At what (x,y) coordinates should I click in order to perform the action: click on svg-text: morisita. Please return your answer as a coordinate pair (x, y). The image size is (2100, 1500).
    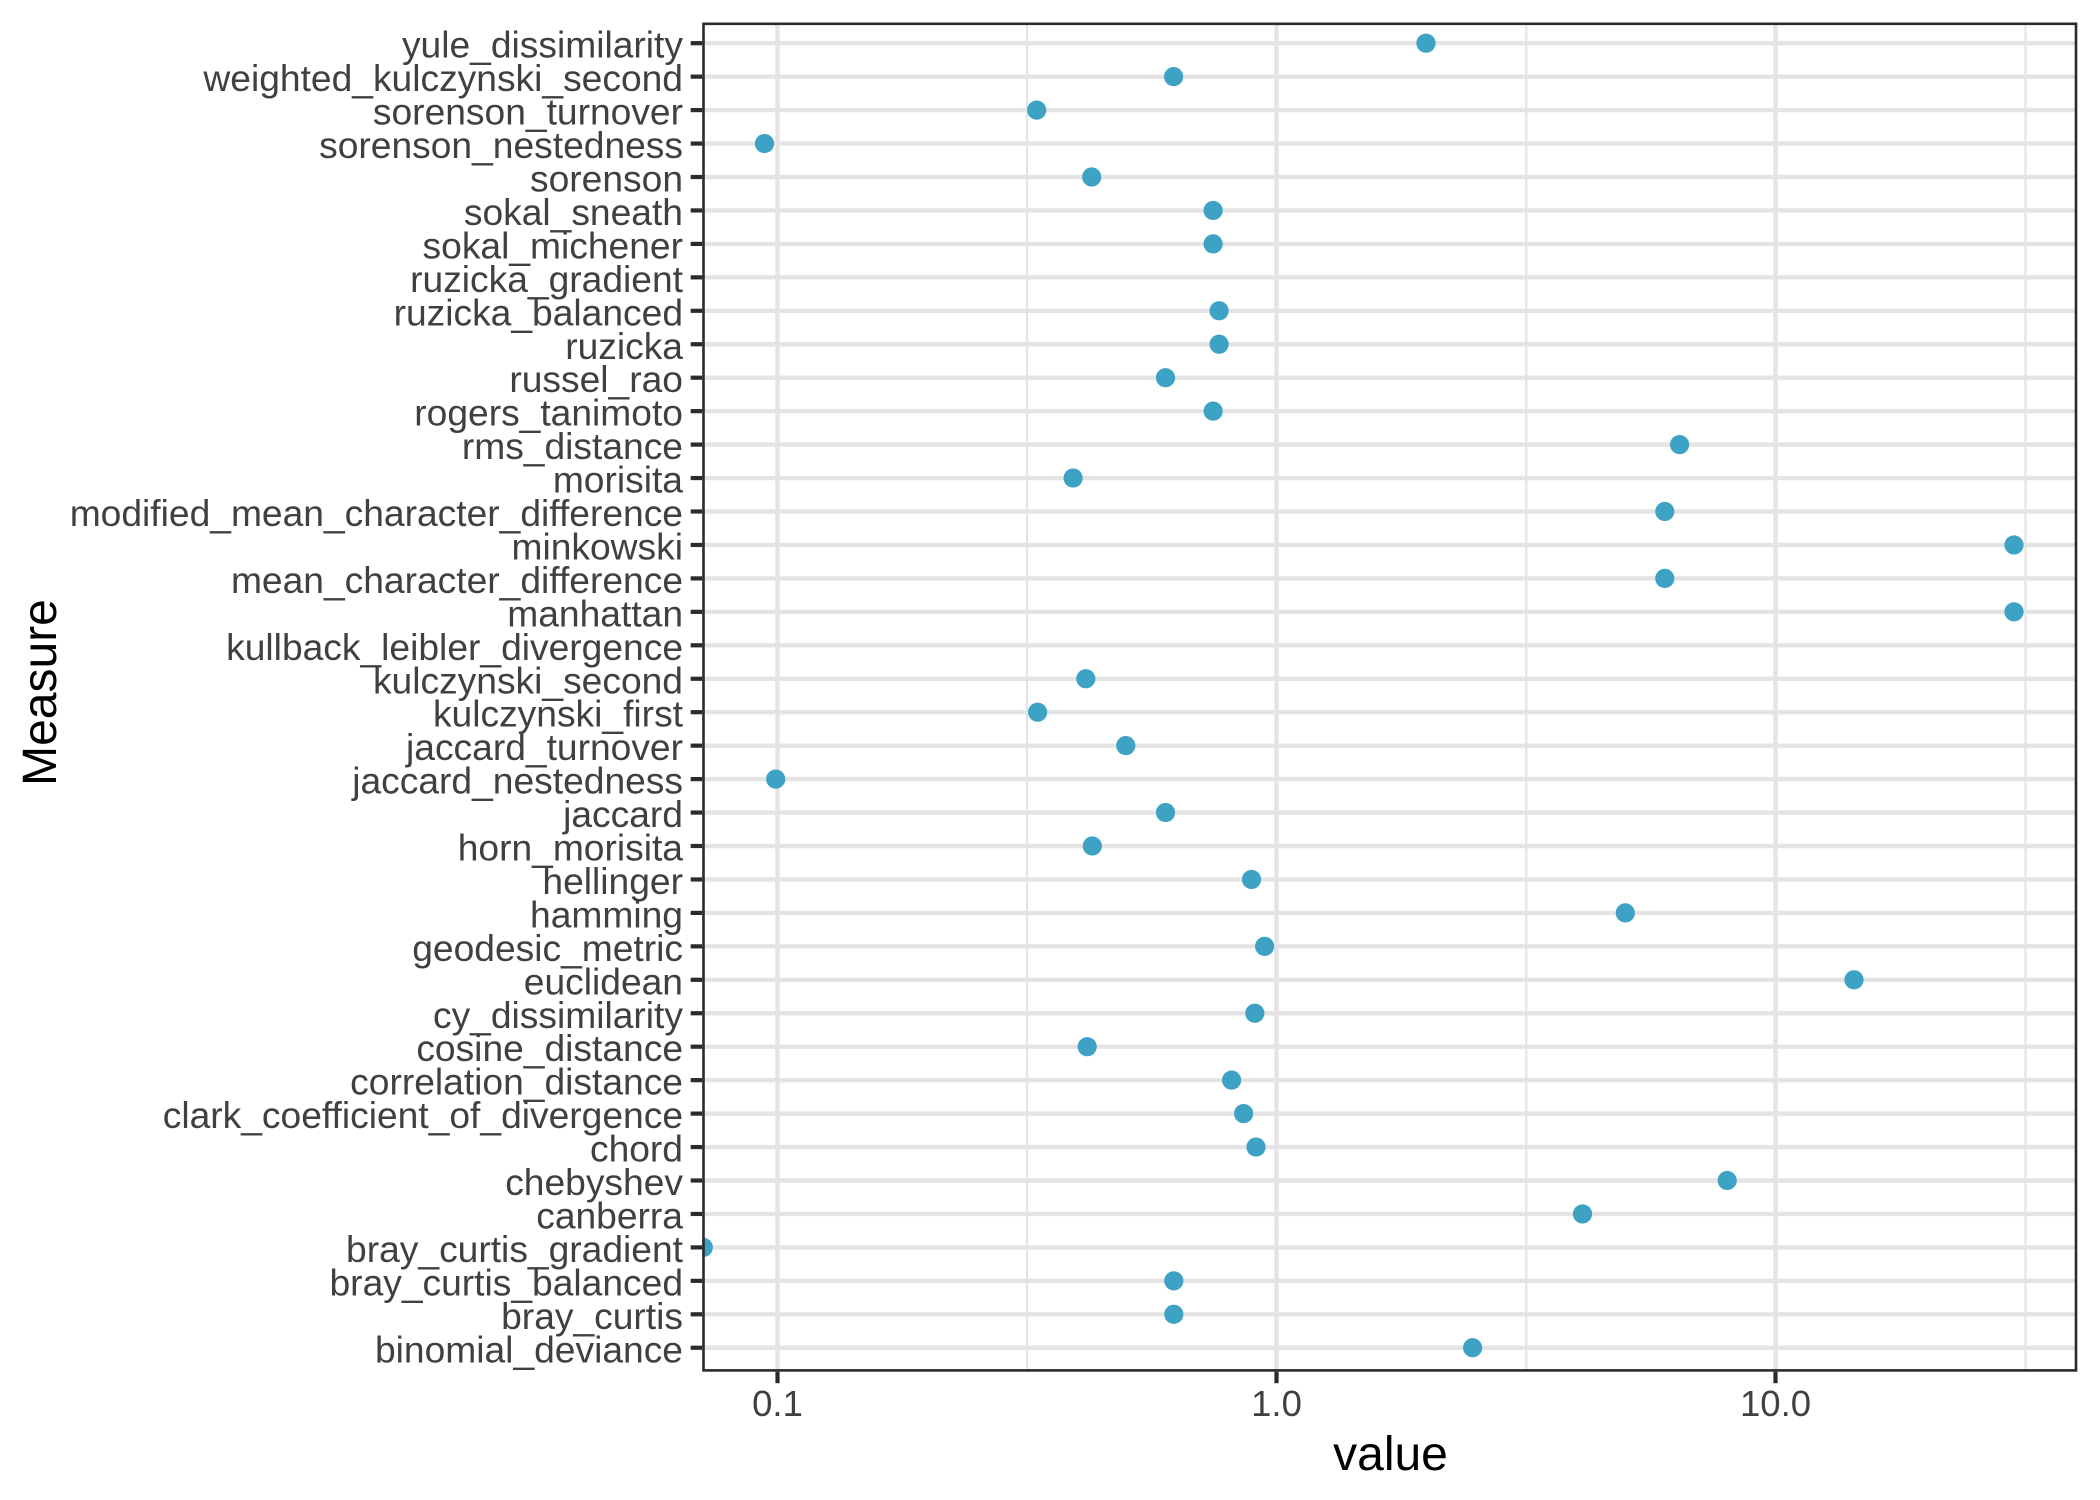
    Looking at the image, I should click on (618, 480).